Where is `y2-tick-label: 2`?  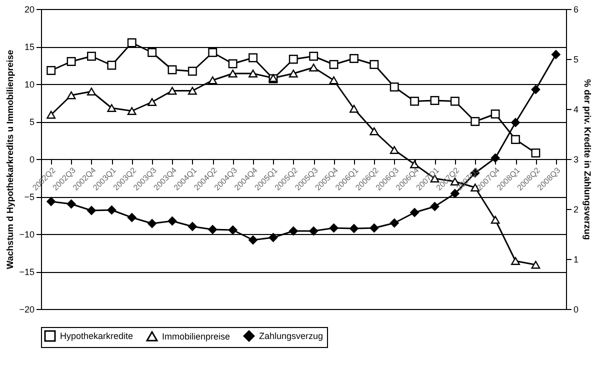 y2-tick-label: 2 is located at coordinates (576, 209).